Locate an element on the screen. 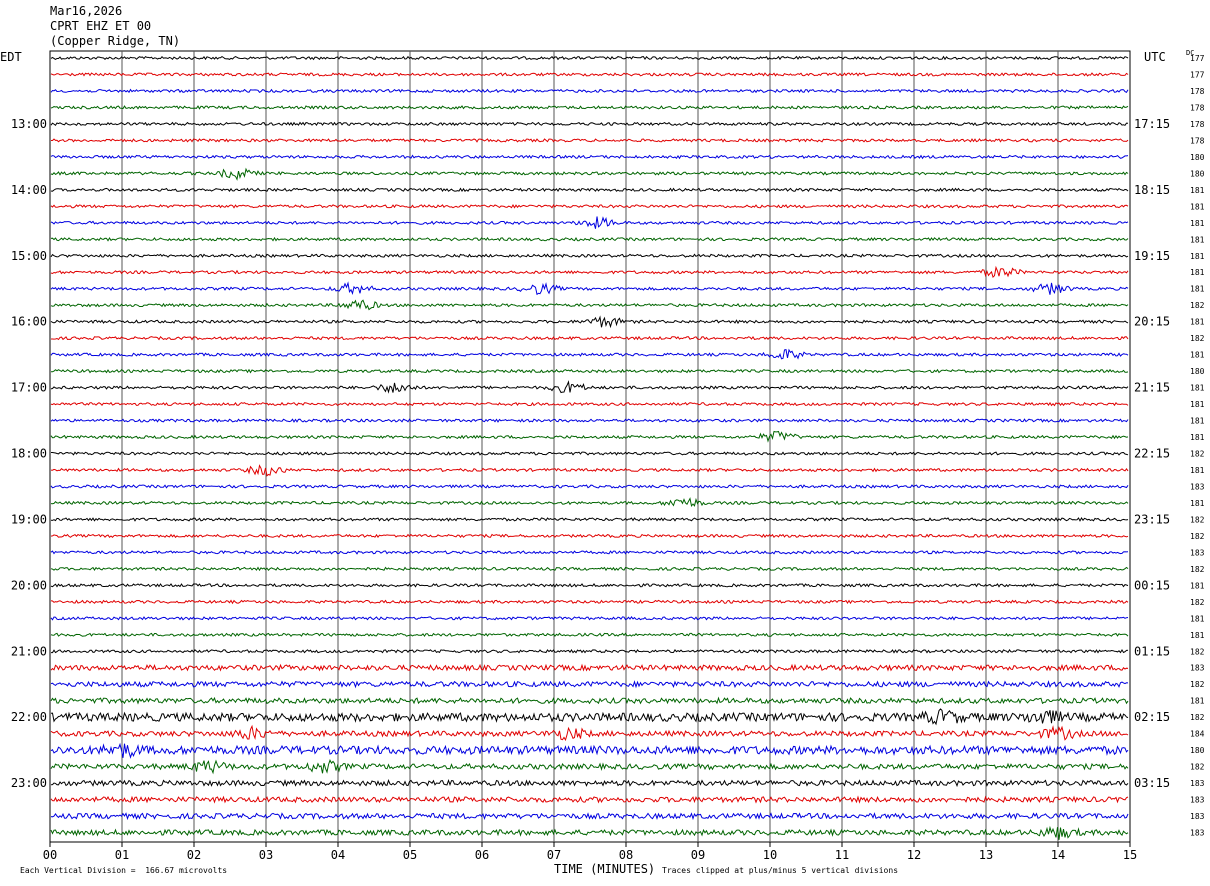 The width and height of the screenshot is (1210, 886). x-tick-label: 08 is located at coordinates (626, 855).